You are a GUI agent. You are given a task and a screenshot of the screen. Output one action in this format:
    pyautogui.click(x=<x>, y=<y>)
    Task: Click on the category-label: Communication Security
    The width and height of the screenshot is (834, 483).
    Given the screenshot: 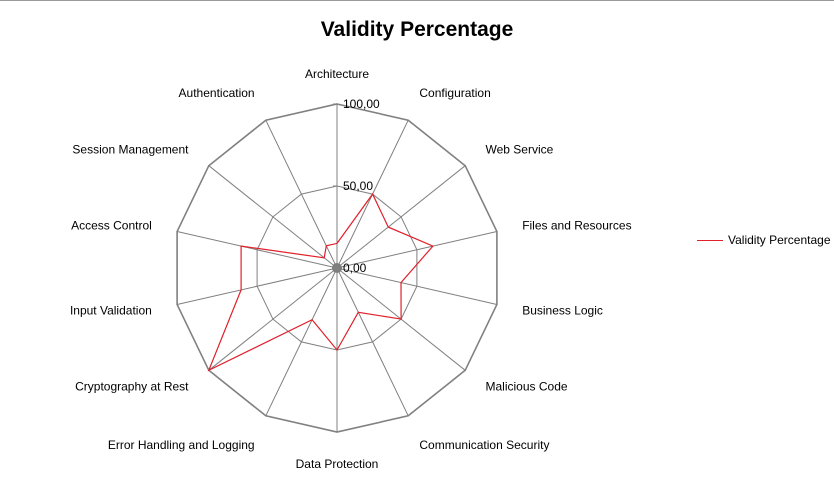 What is the action you would take?
    pyautogui.click(x=484, y=445)
    